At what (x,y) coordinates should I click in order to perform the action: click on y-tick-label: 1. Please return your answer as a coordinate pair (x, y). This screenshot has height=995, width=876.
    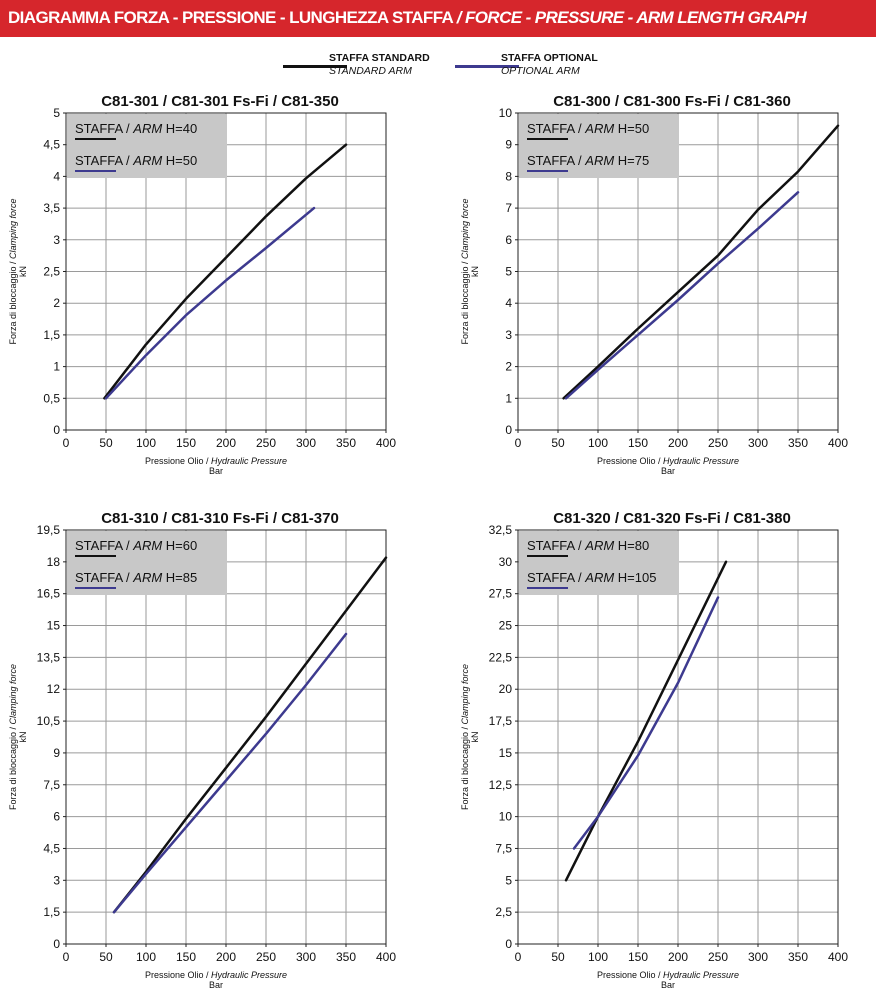
    Looking at the image, I should click on (508, 398).